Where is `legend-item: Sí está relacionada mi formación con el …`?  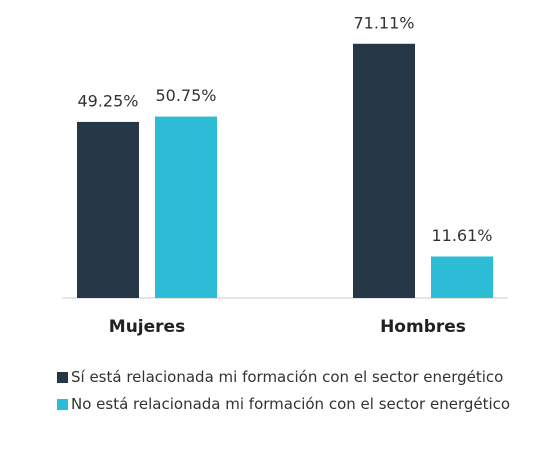
legend-item: Sí está relacionada mi formación con el … is located at coordinates (297, 377).